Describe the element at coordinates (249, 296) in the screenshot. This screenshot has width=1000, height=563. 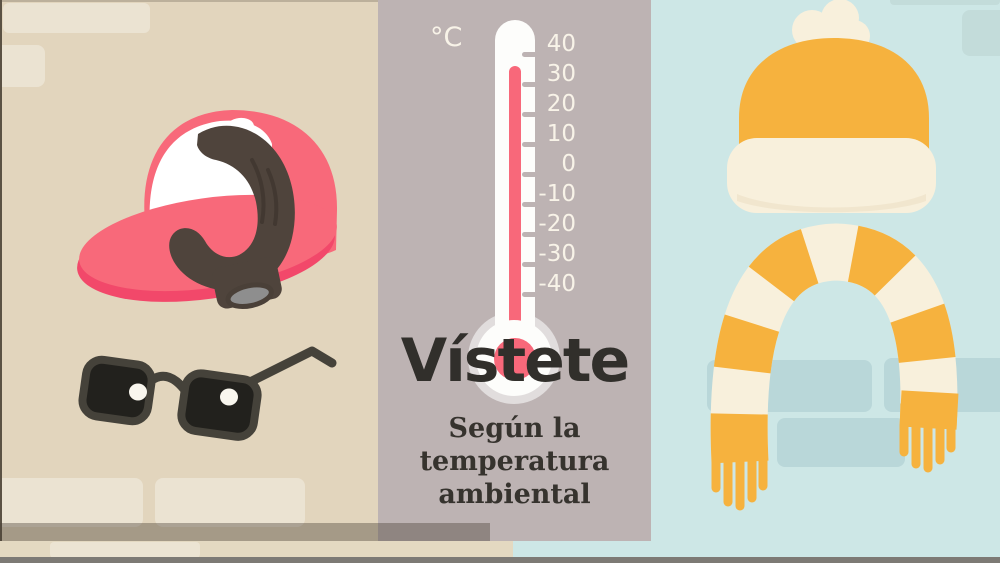
I see `glove-cuff-opening` at that location.